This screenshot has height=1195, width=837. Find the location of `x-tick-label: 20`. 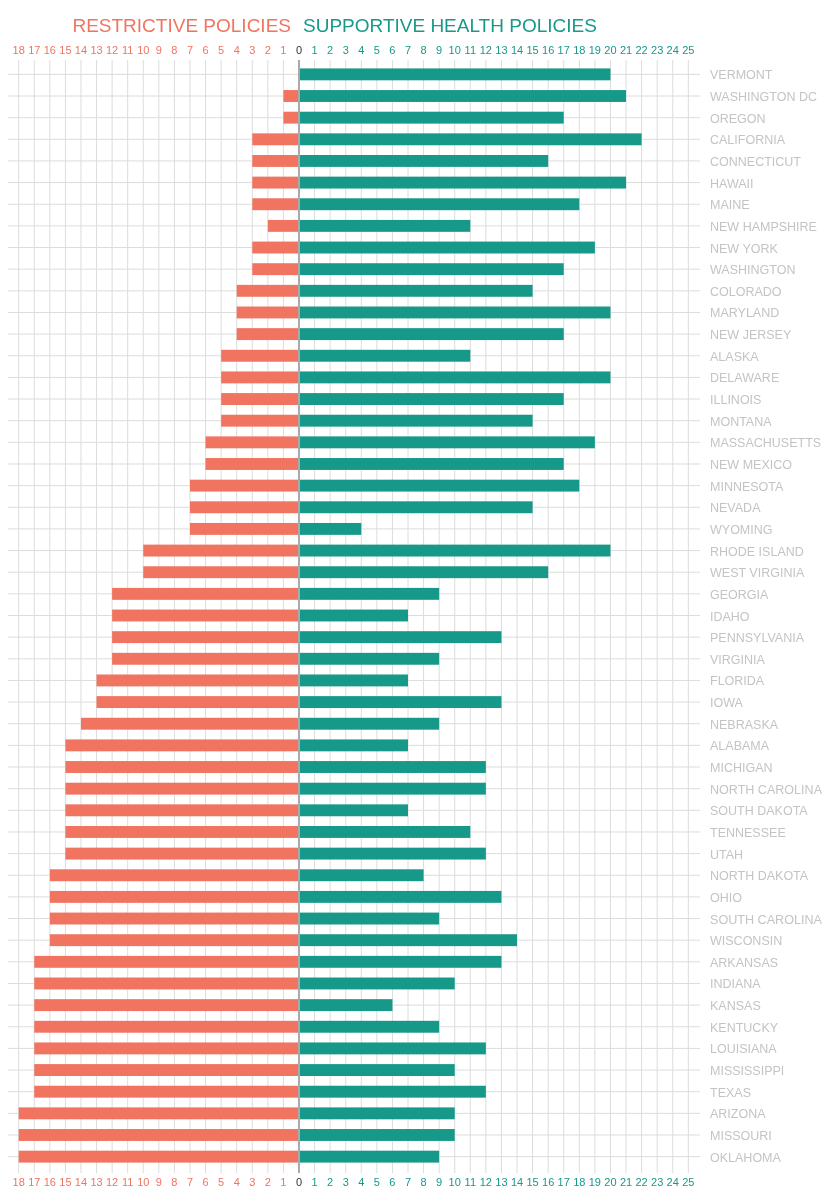

x-tick-label: 20 is located at coordinates (610, 50).